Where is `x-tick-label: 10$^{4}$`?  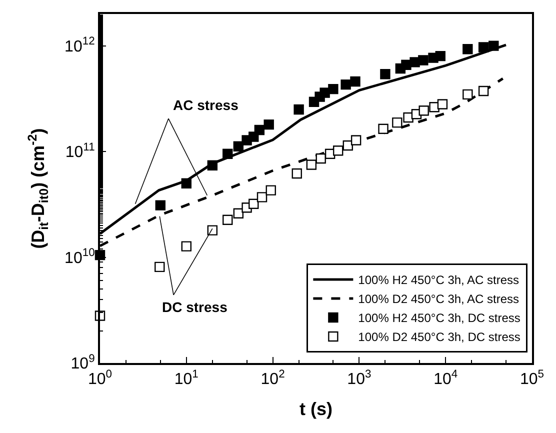 x-tick-label: 10$^{4}$ is located at coordinates (446, 378).